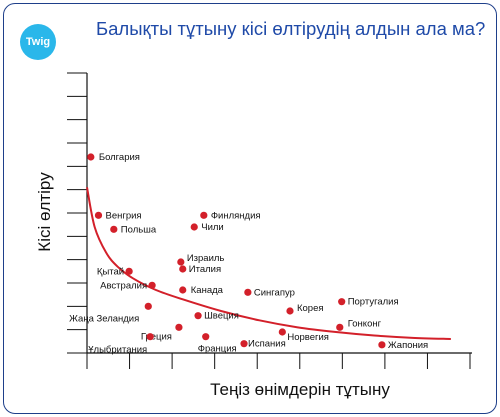  I want to click on point-label: Корея, so click(310, 308).